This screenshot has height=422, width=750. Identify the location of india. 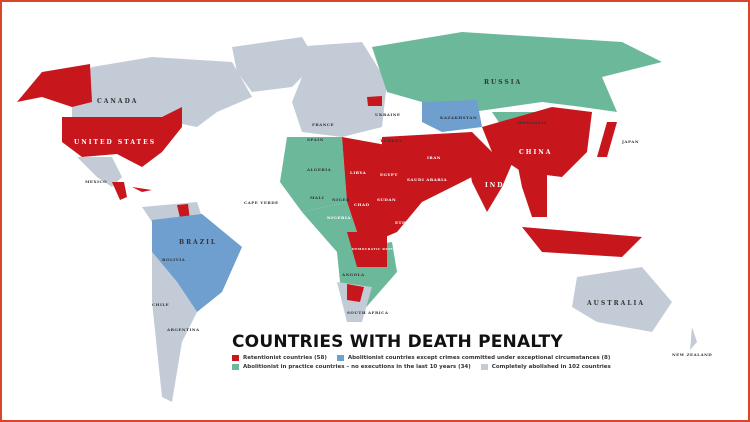
(492, 182).